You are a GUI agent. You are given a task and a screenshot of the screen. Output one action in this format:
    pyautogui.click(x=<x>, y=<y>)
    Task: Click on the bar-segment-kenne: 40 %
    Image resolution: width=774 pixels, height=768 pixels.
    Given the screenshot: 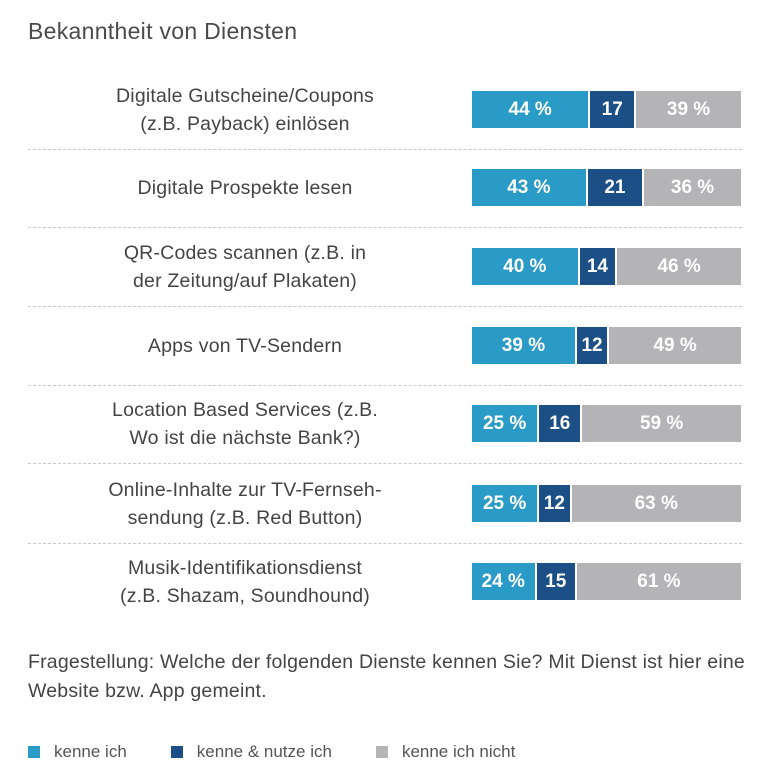 What is the action you would take?
    pyautogui.click(x=526, y=266)
    